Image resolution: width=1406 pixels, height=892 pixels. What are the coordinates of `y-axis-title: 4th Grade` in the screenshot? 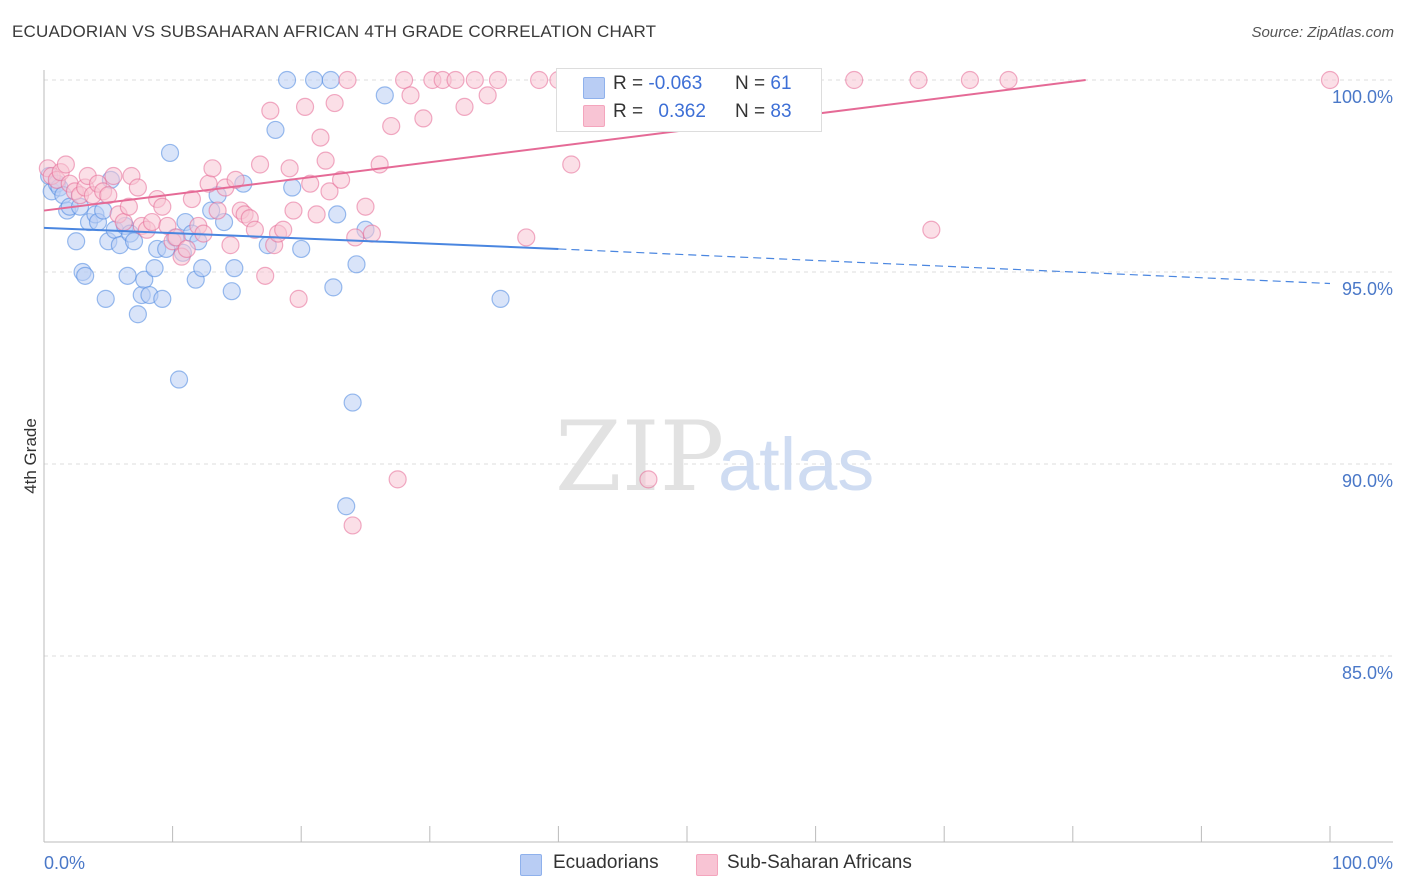 It's located at (30, 456).